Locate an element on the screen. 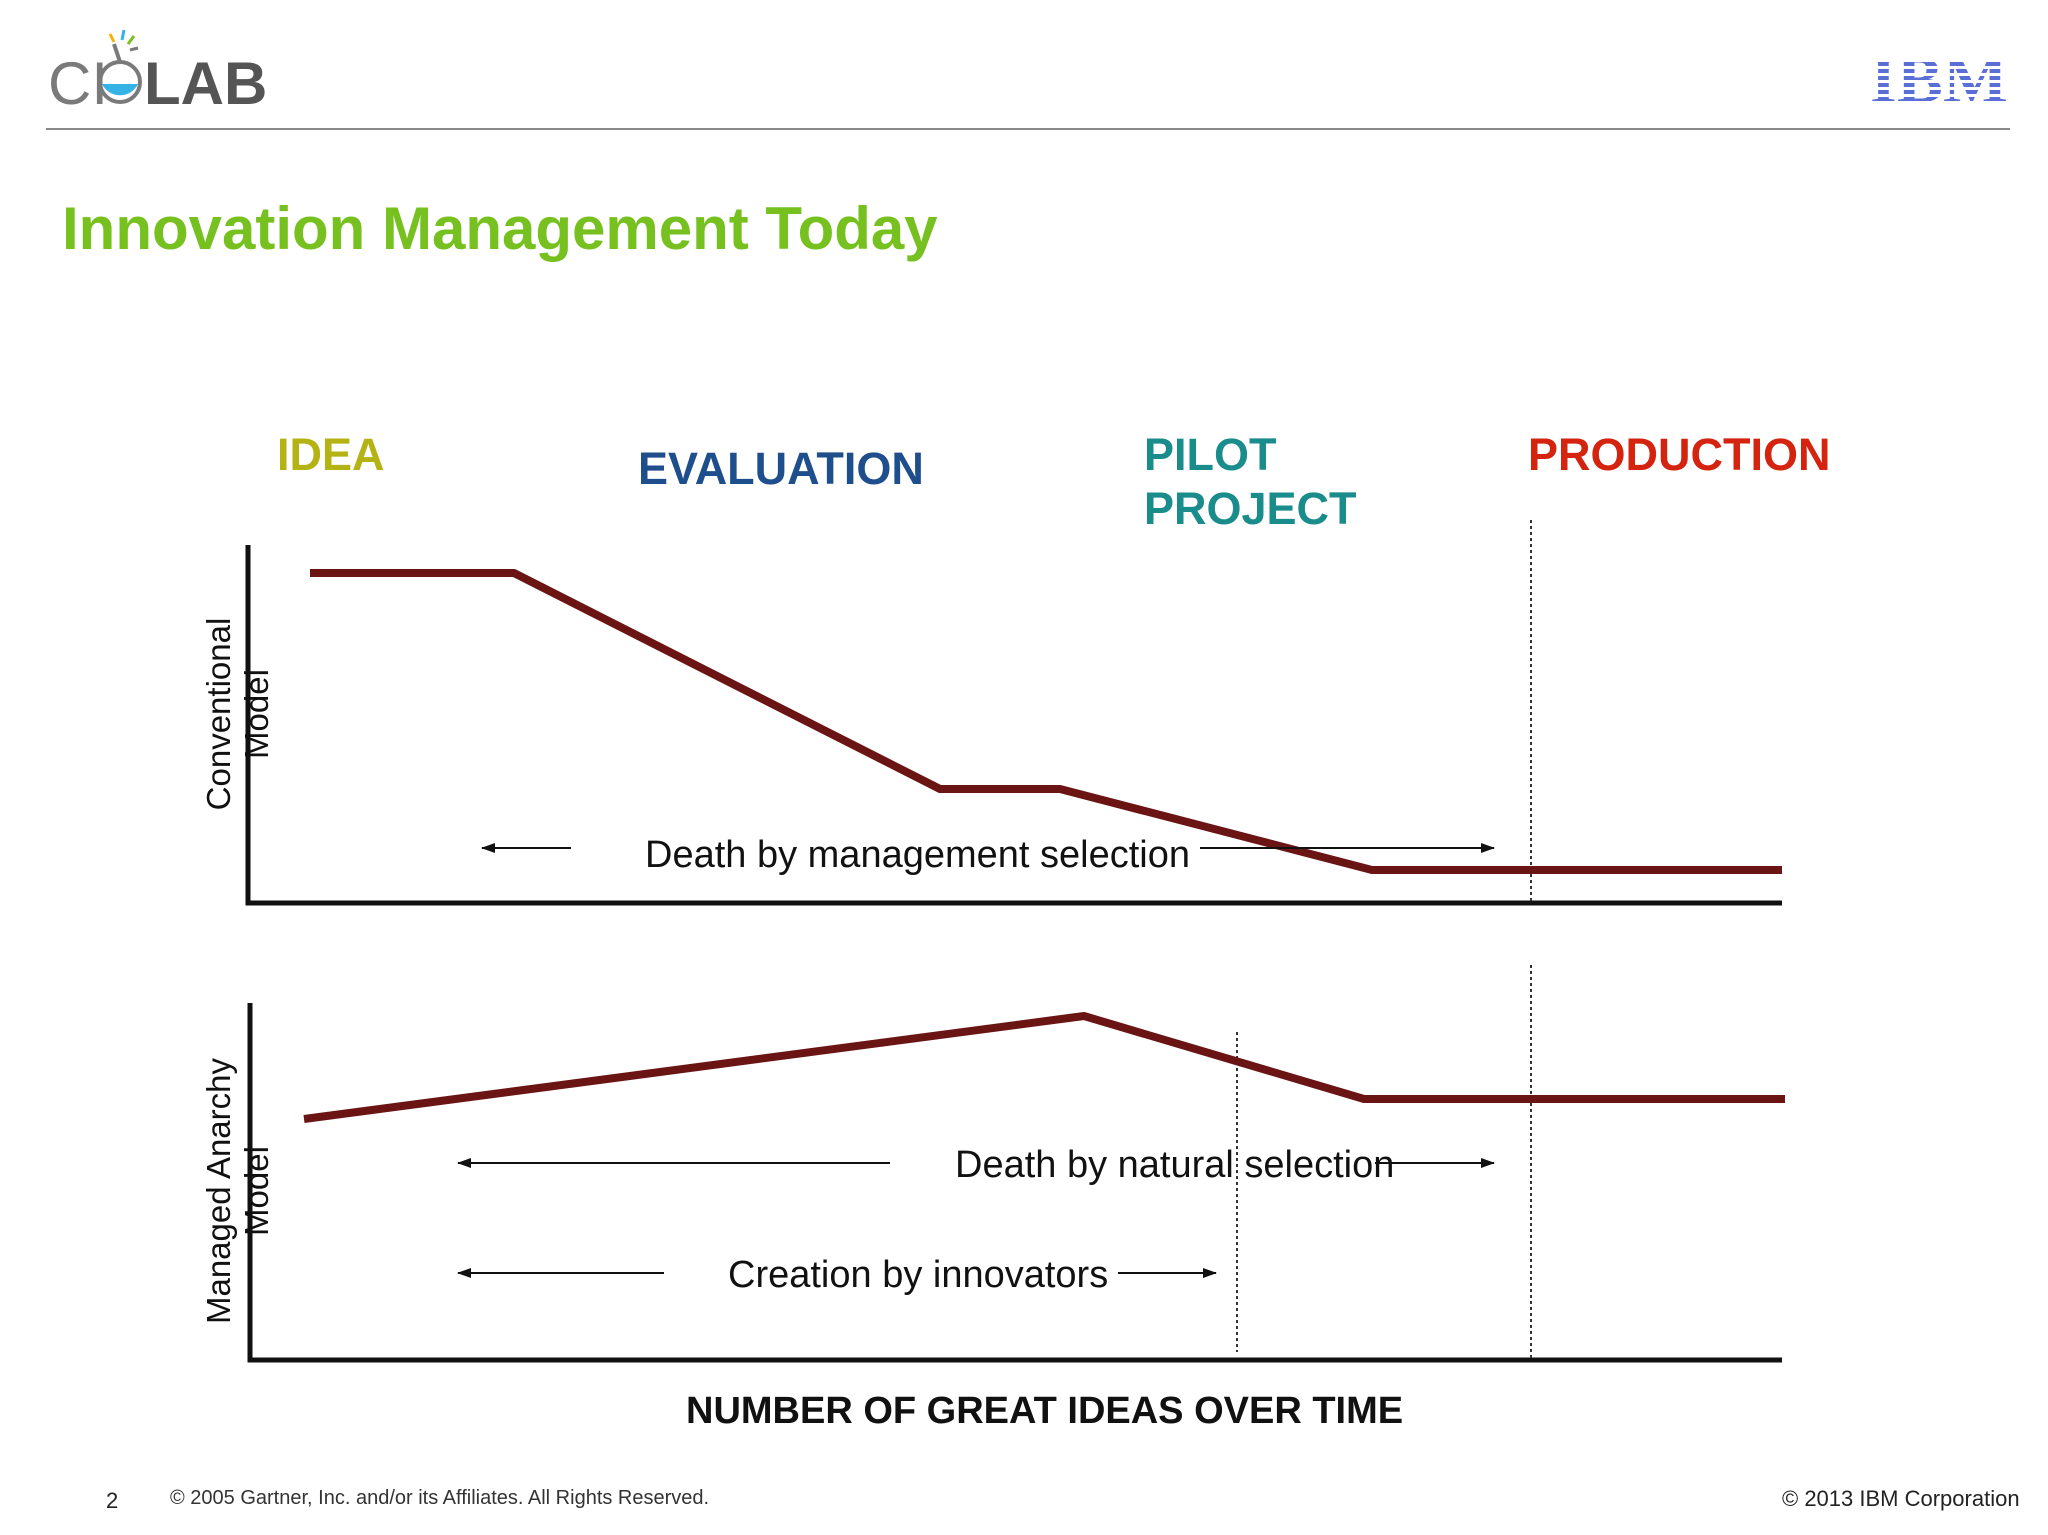 This screenshot has width=2048, height=1535. stage-label-pilot-project: PILOT PROJECT is located at coordinates (1250, 482).